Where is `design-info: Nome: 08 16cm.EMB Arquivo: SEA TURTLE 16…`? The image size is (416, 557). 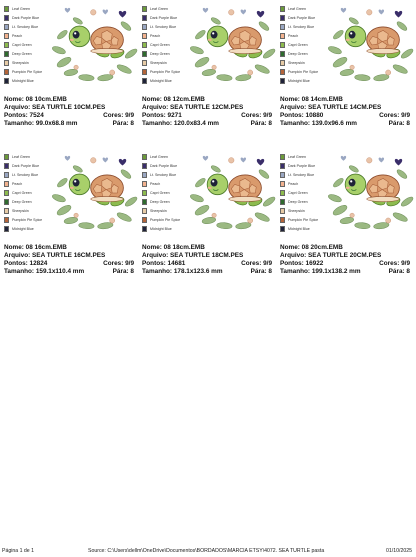
design-info: Nome: 08 16cm.EMB Arquivo: SEA TURTLE 16… is located at coordinates (69, 260).